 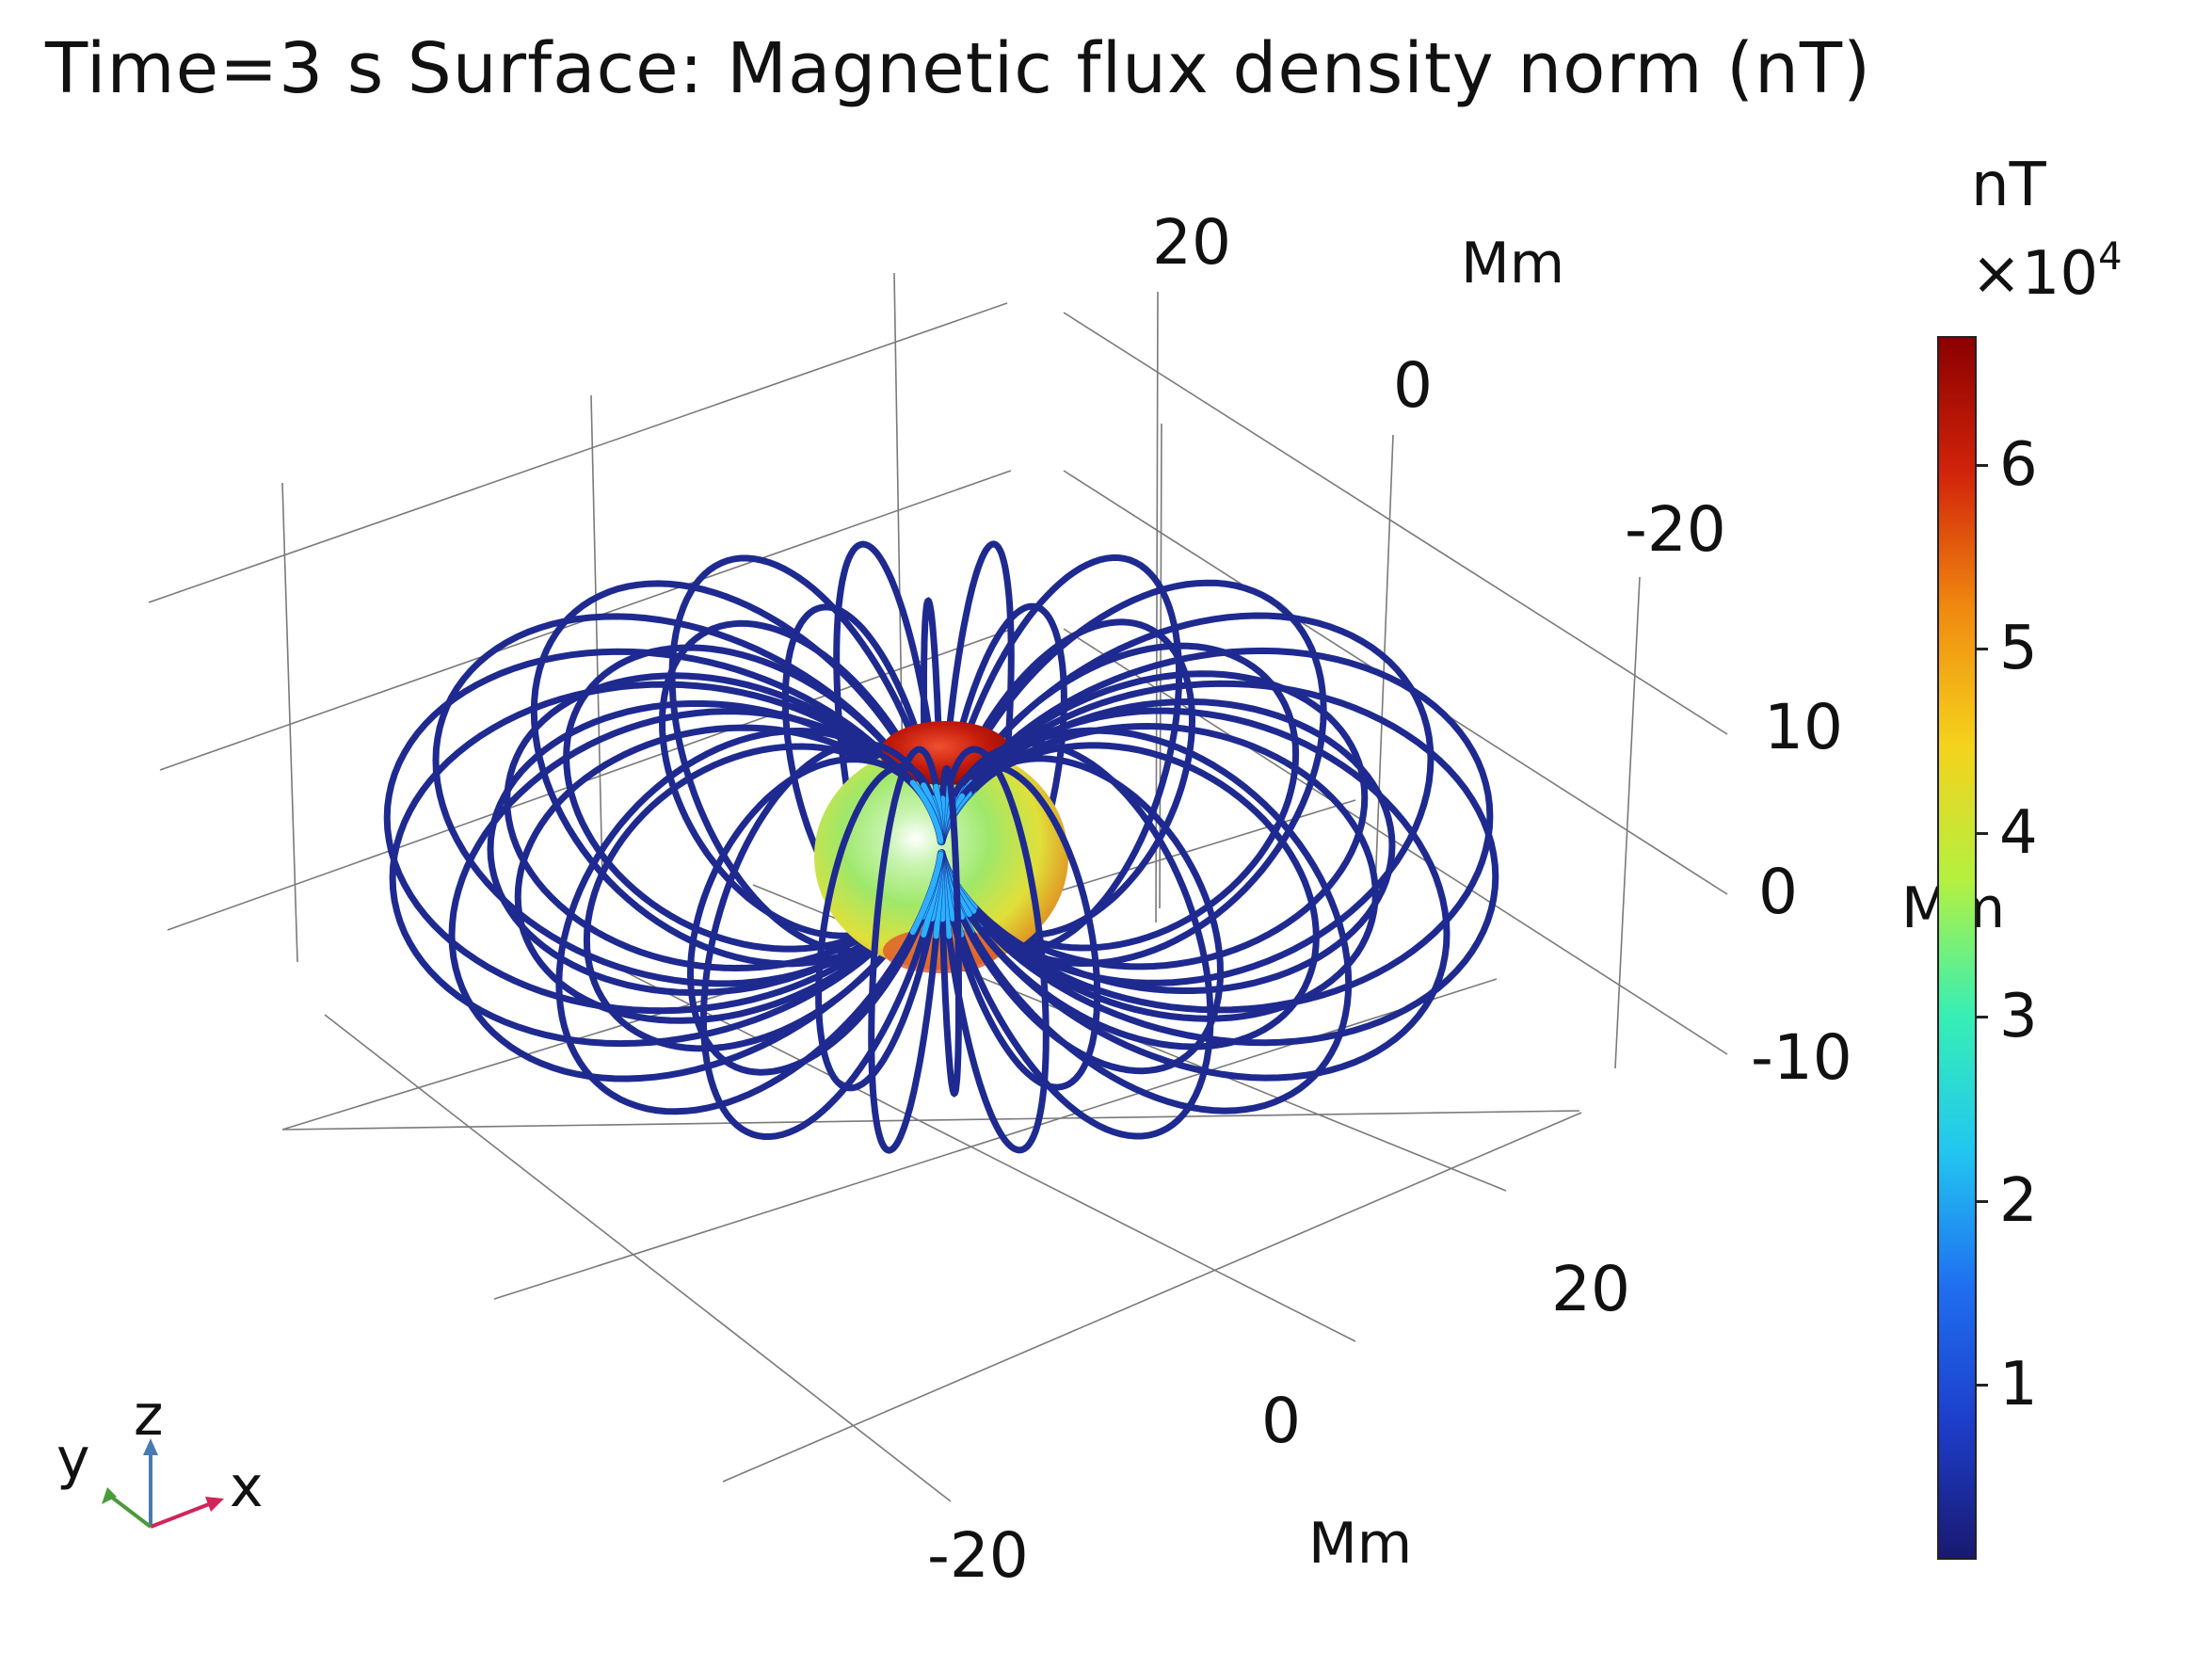 I want to click on colorbar-multiplier-base: ×10, so click(x=2035, y=274).